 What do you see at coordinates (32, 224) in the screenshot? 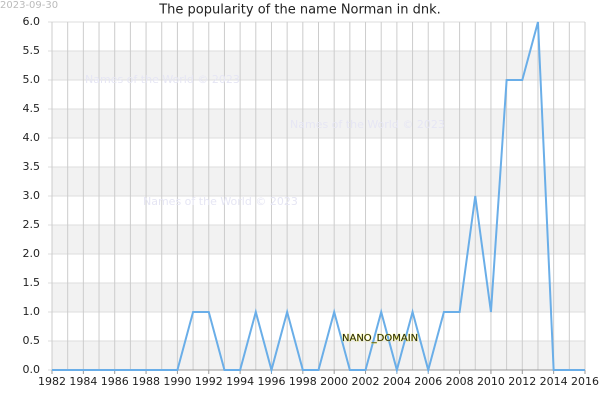
I see `y-tick-label: 2.5` at bounding box center [32, 224].